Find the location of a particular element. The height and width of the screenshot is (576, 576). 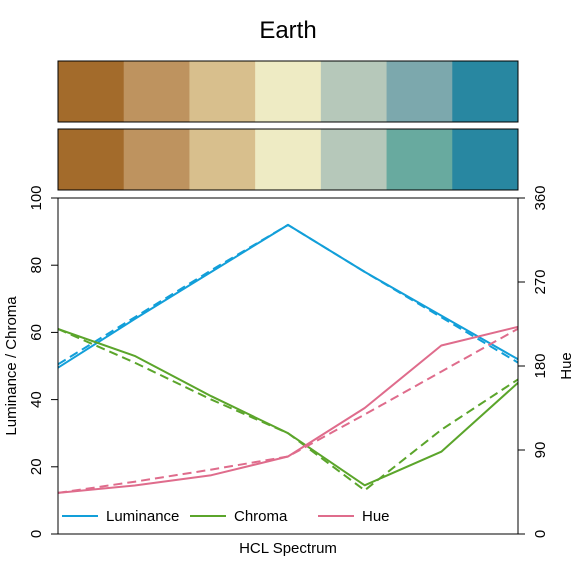

swatch-row-1-border is located at coordinates (288, 91).